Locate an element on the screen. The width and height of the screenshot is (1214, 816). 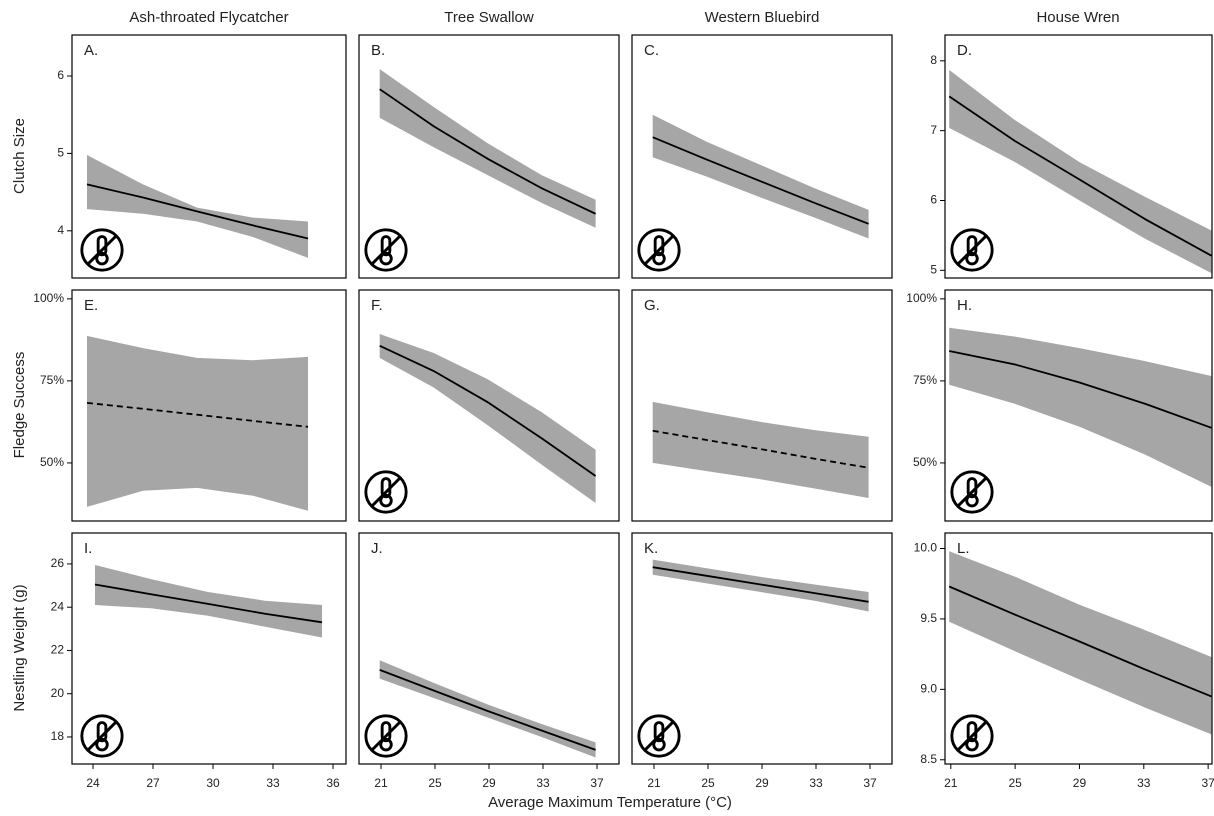
column-title: Ash-throated Flycatcher is located at coordinates (208, 17).